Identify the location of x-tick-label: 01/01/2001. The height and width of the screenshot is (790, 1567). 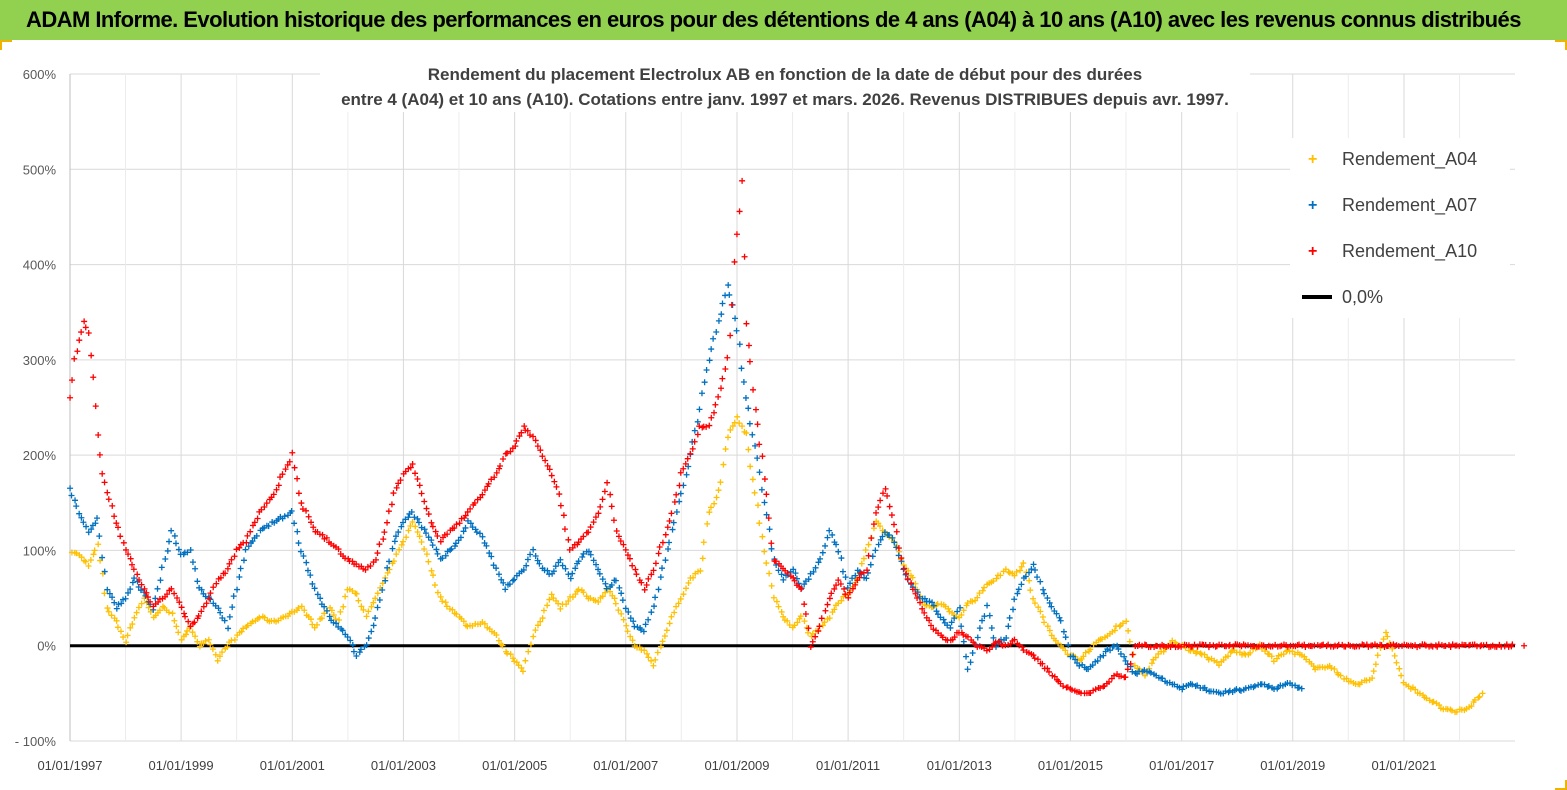
(292, 765).